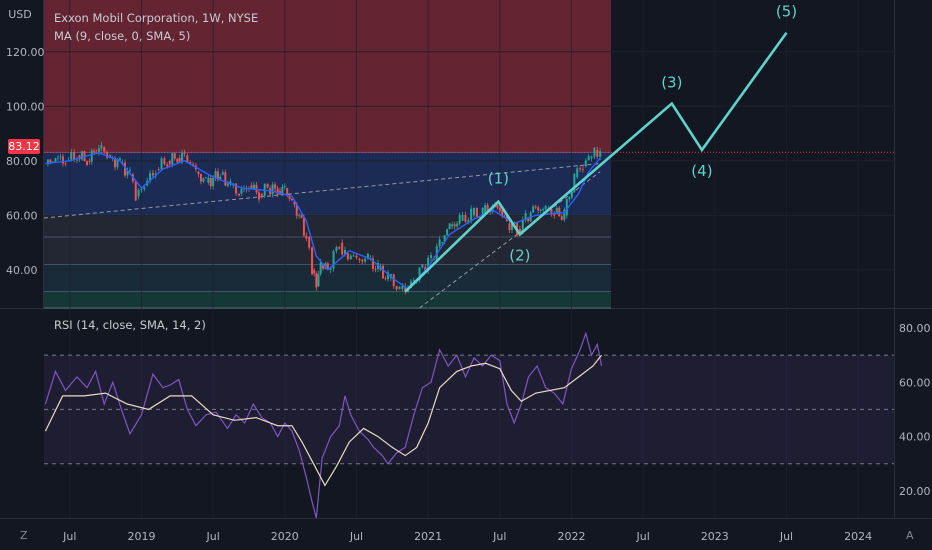 This screenshot has width=932, height=550. What do you see at coordinates (915, 328) in the screenshot?
I see `rsi-axis-label: 80.00` at bounding box center [915, 328].